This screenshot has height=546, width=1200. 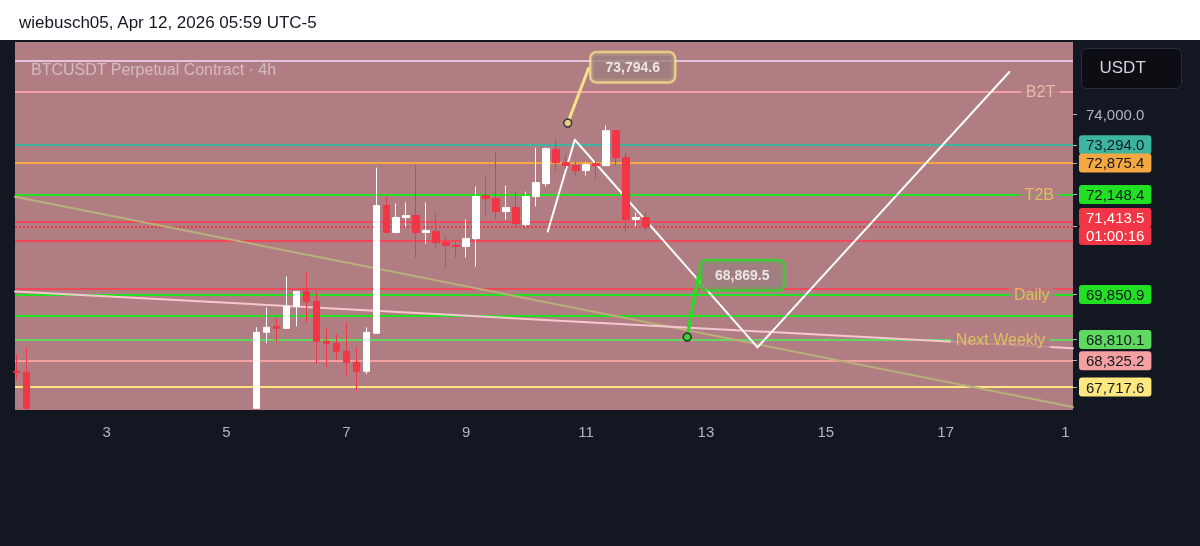 What do you see at coordinates (945, 431) in the screenshot?
I see `x-tick-label: 17` at bounding box center [945, 431].